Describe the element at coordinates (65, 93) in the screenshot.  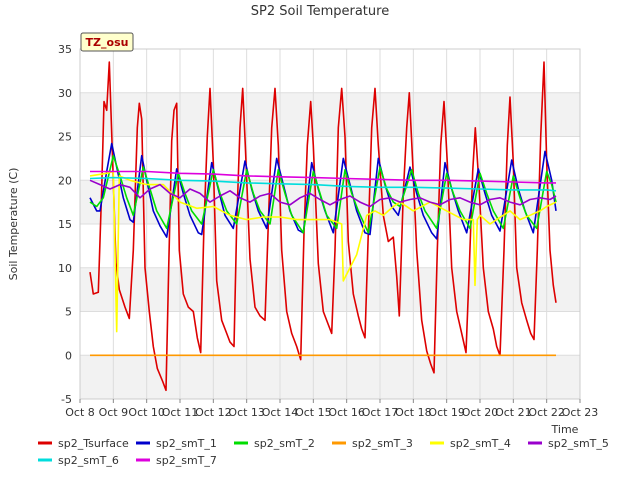
I see `y-tick-label: 30` at that location.